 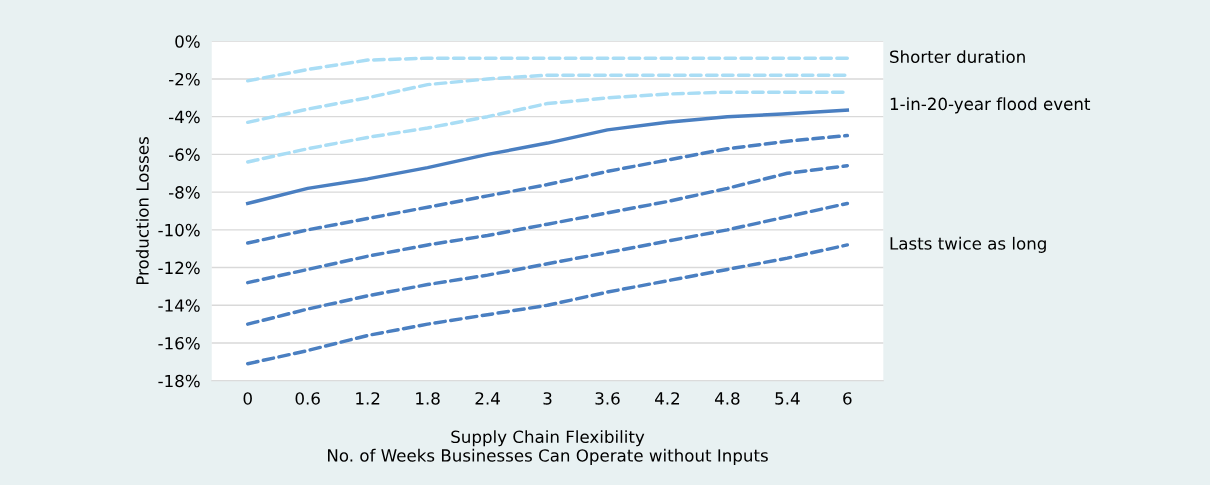 I want to click on annotation: Shorter duration, so click(x=957, y=57).